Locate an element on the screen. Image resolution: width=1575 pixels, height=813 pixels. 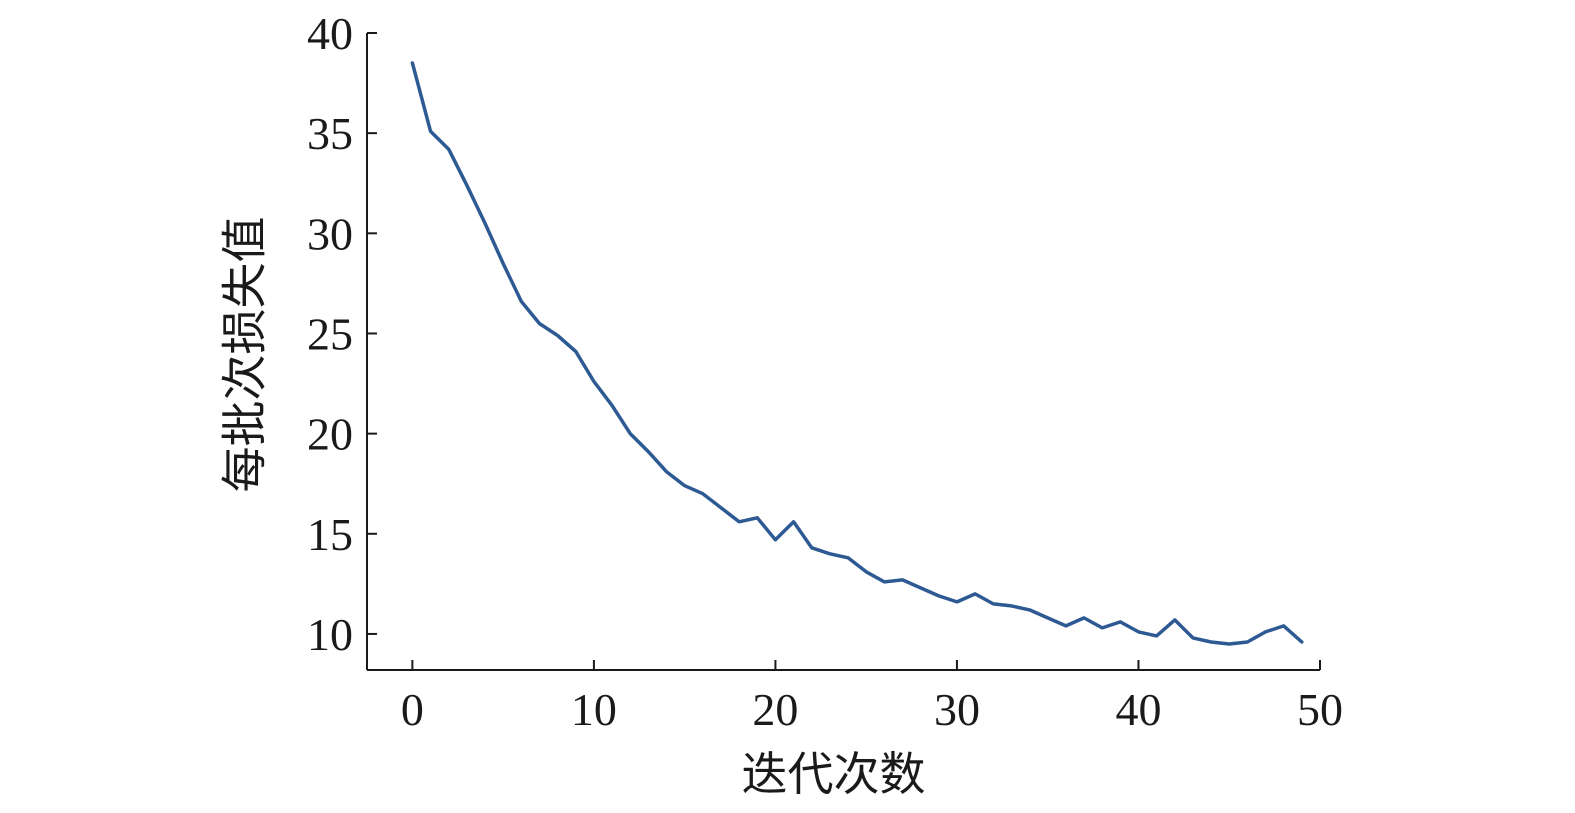
y-tick-label: 15 is located at coordinates (330, 534).